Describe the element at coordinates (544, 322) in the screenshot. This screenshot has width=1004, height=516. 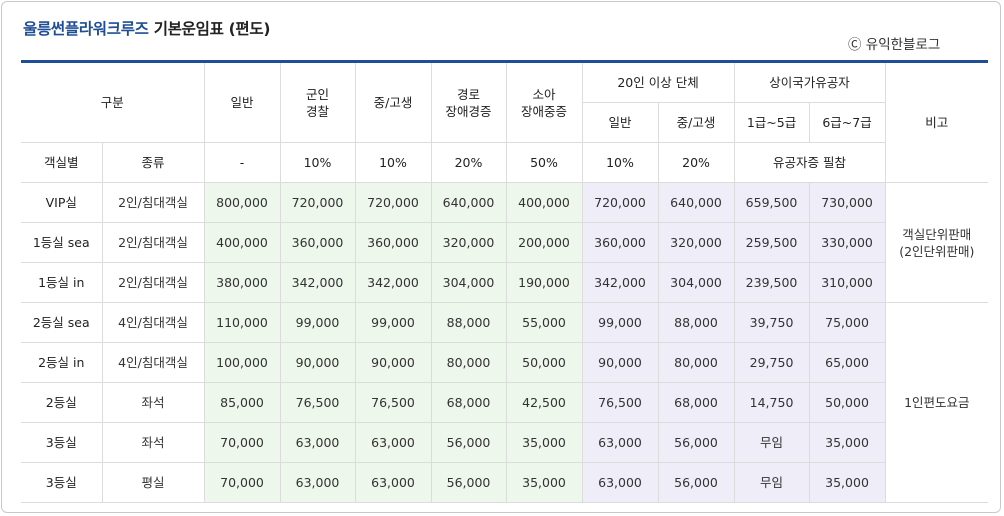
I see `fare-child-cell: 55,000` at that location.